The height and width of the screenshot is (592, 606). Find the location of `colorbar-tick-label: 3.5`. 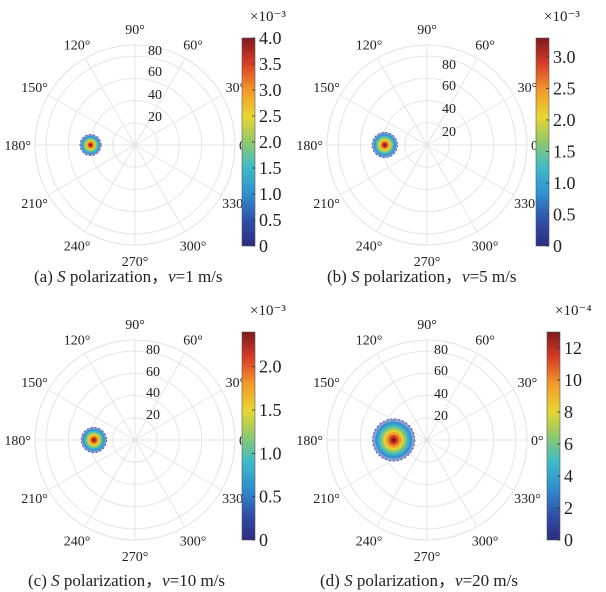

colorbar-tick-label: 3.5 is located at coordinates (270, 64).